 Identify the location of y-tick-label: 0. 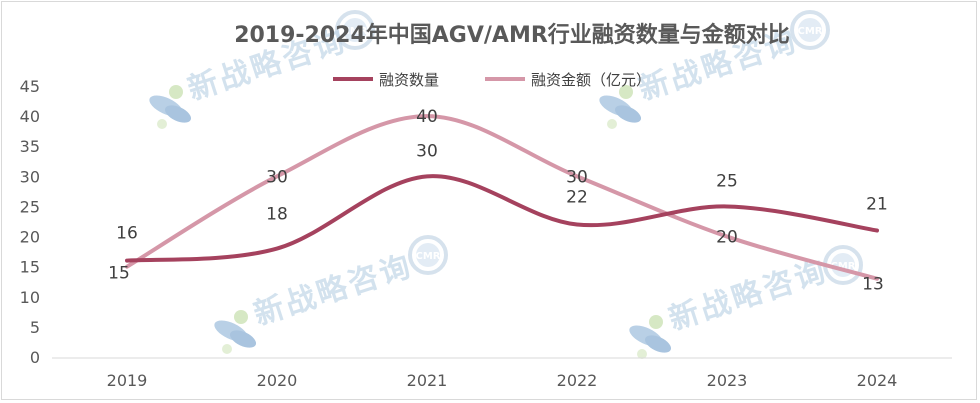
(35, 357).